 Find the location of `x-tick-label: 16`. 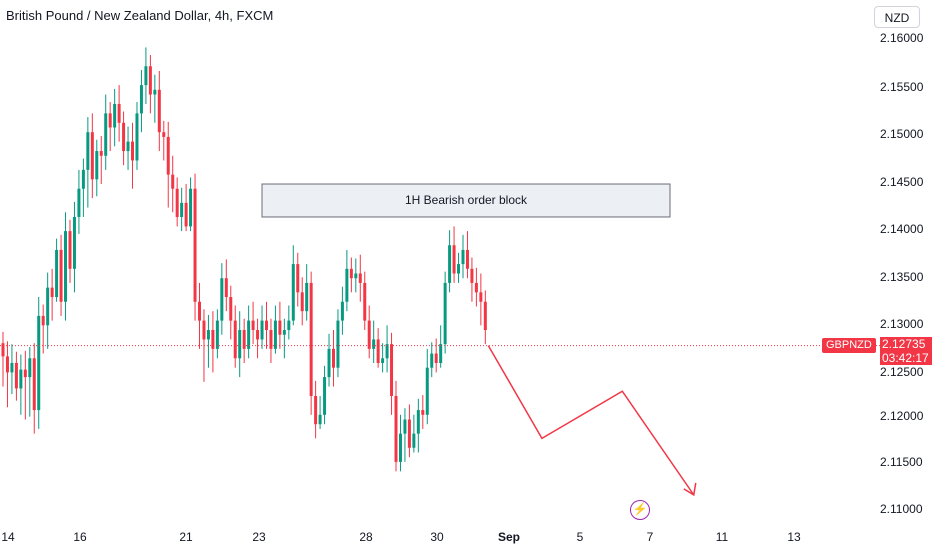

x-tick-label: 16 is located at coordinates (80, 537).